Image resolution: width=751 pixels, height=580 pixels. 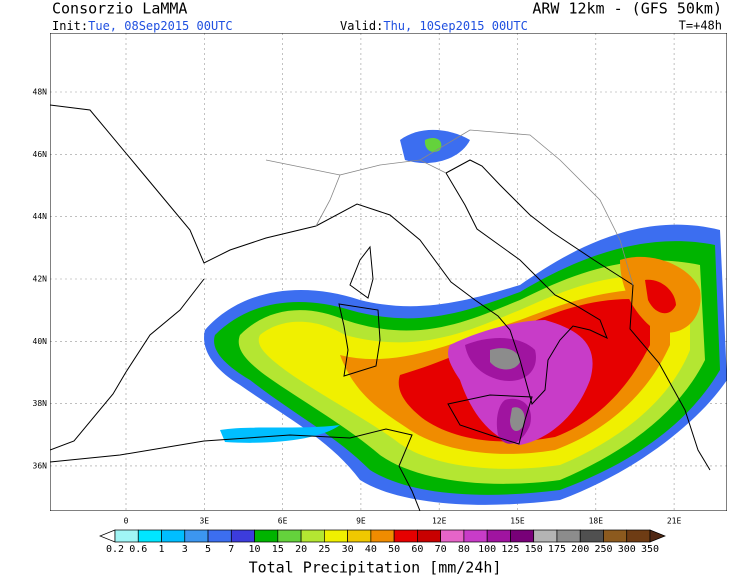 I want to click on lon-label: 18E, so click(x=596, y=521).